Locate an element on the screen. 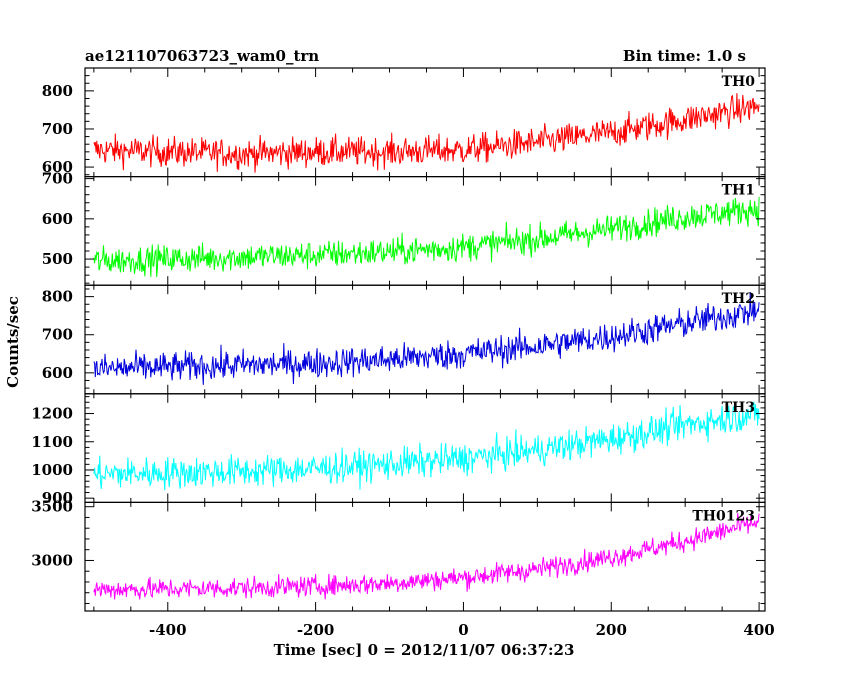  panel-th0123: 3000 3500 TH0123 is located at coordinates (398, 555).